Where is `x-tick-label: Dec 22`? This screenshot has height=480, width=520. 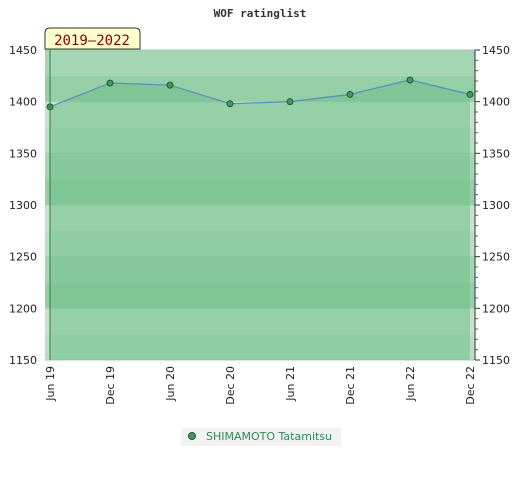
x-tick-label: Dec 22 is located at coordinates (470, 385).